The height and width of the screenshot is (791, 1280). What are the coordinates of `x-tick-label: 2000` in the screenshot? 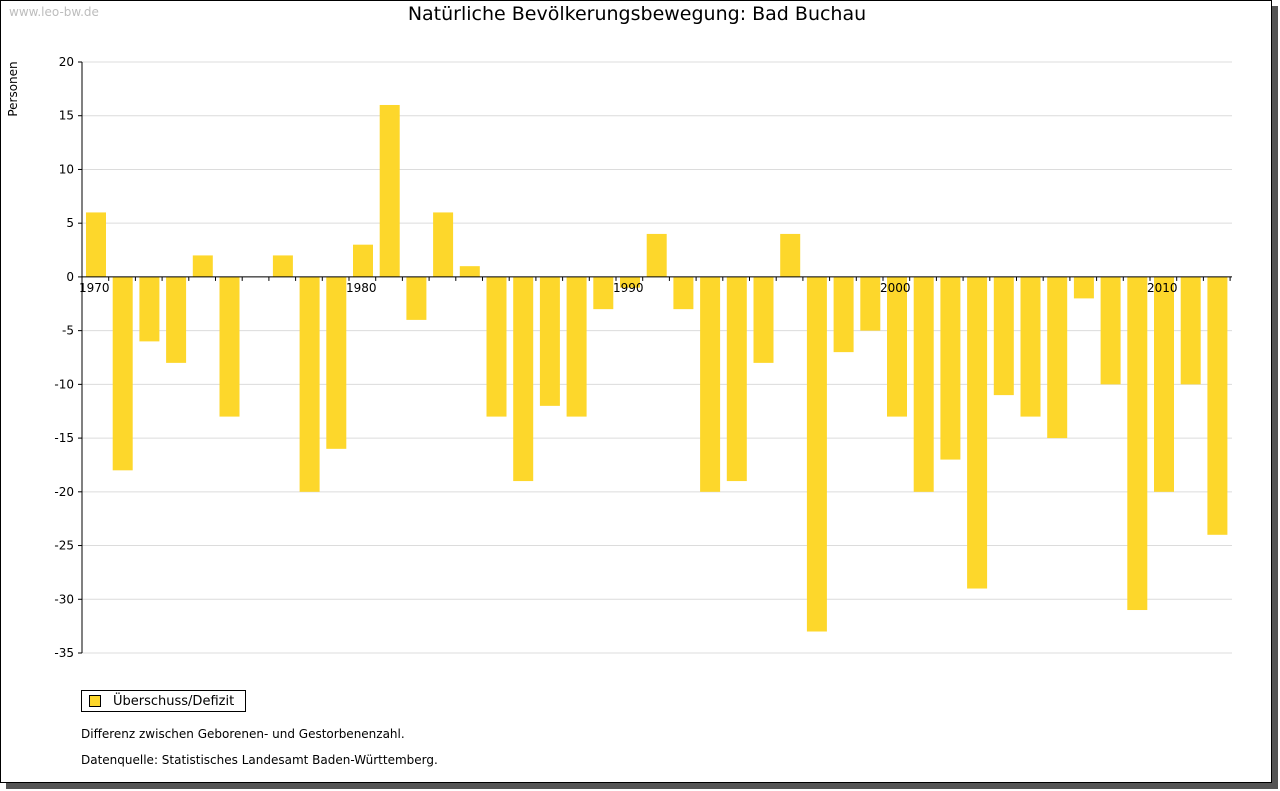 It's located at (895, 288).